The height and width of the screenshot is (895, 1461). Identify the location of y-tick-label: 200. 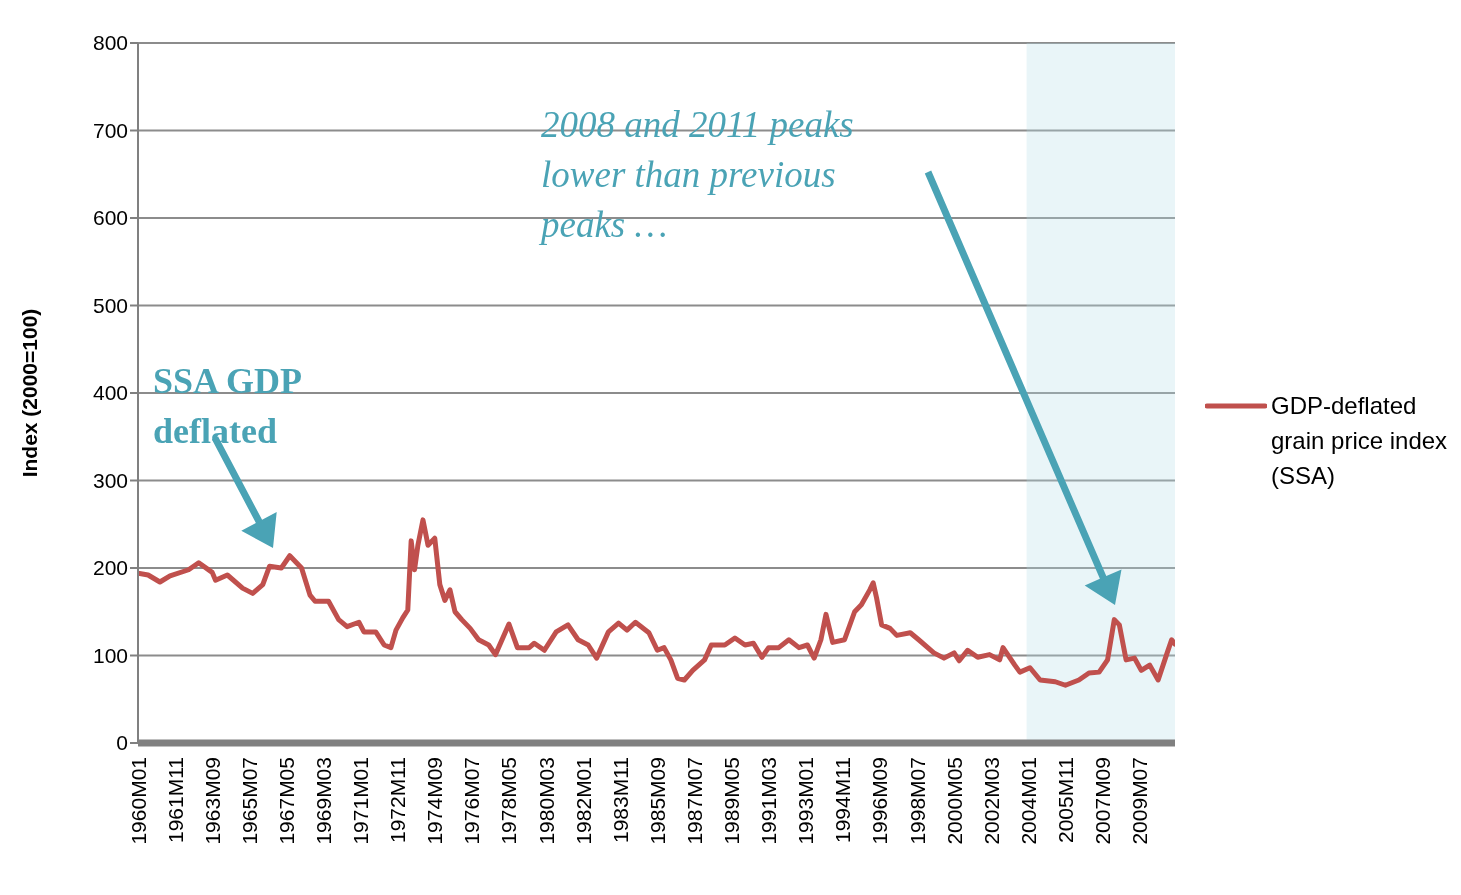
(110, 568).